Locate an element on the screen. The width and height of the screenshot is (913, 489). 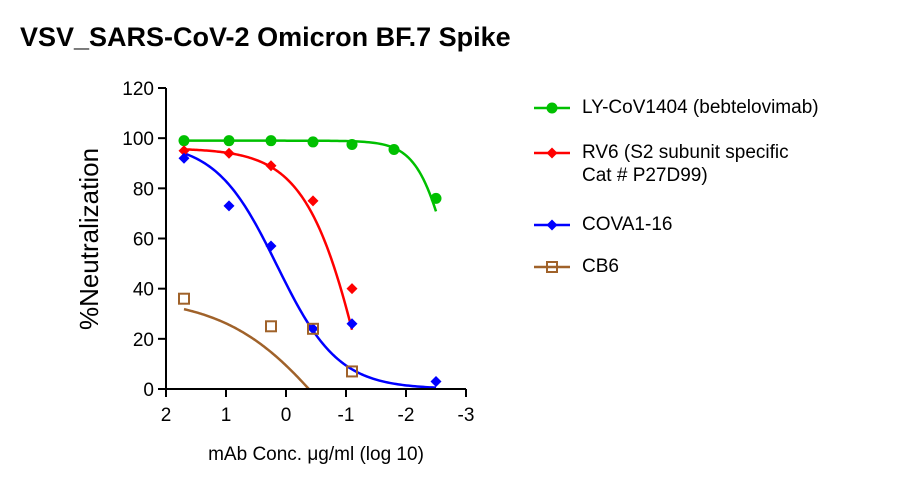
x-tick-label: -2 is located at coordinates (406, 415).